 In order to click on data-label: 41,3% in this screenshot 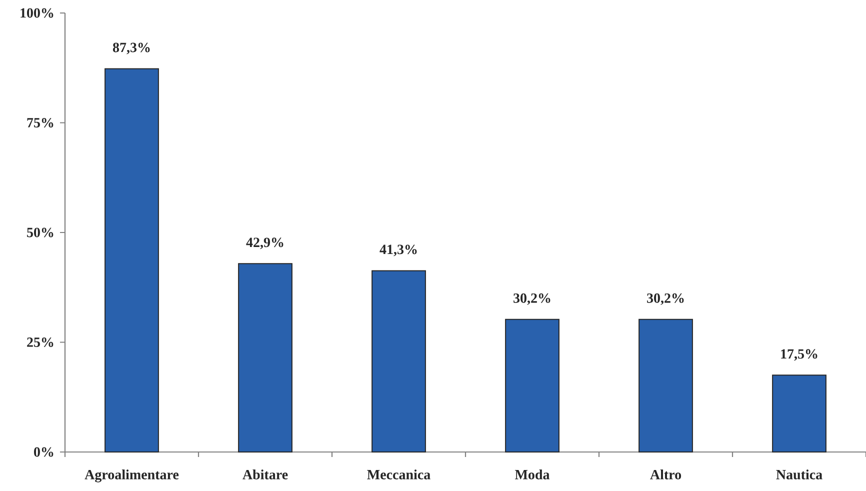, I will do `click(398, 250)`.